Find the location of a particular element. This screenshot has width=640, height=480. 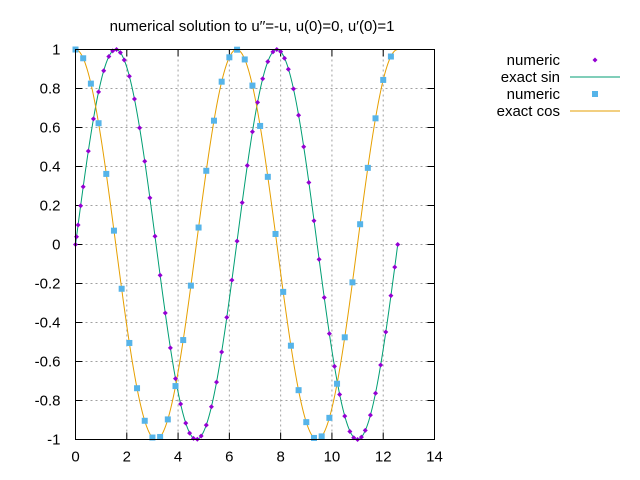

y-tick-label: -1 is located at coordinates (53, 440).